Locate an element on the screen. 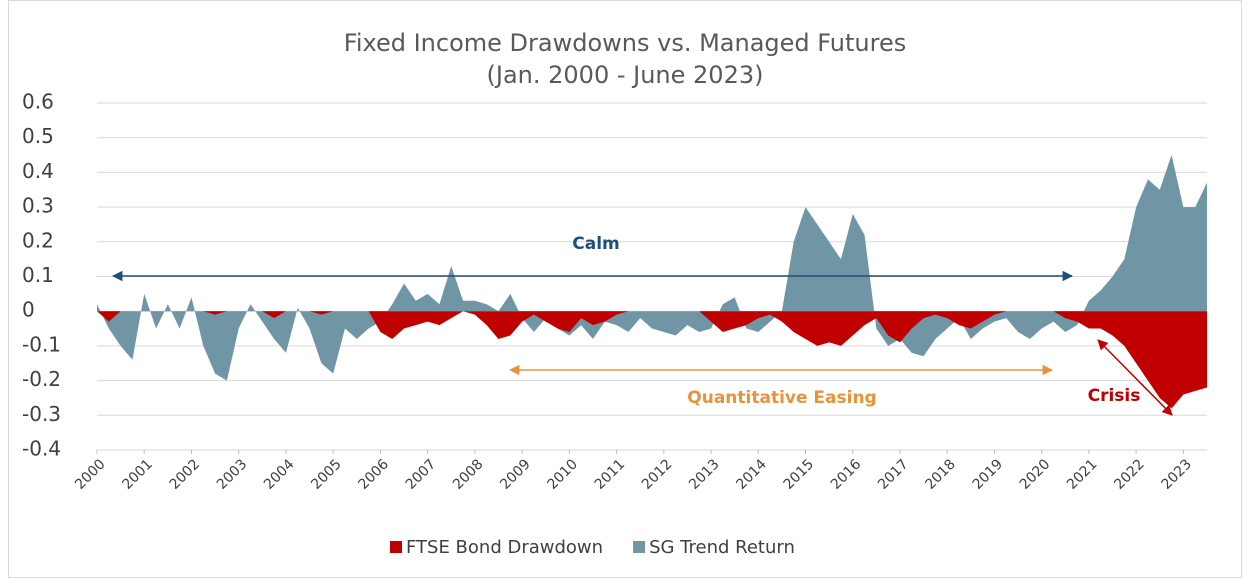 This screenshot has height=578, width=1250. x-tick-label: 2017 is located at coordinates (893, 474).